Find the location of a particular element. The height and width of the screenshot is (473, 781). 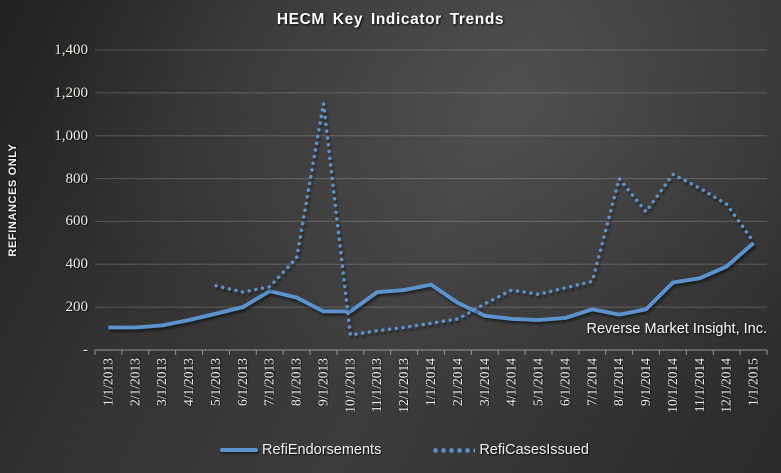

y-tick-label: 1,200 is located at coordinates (71, 92).